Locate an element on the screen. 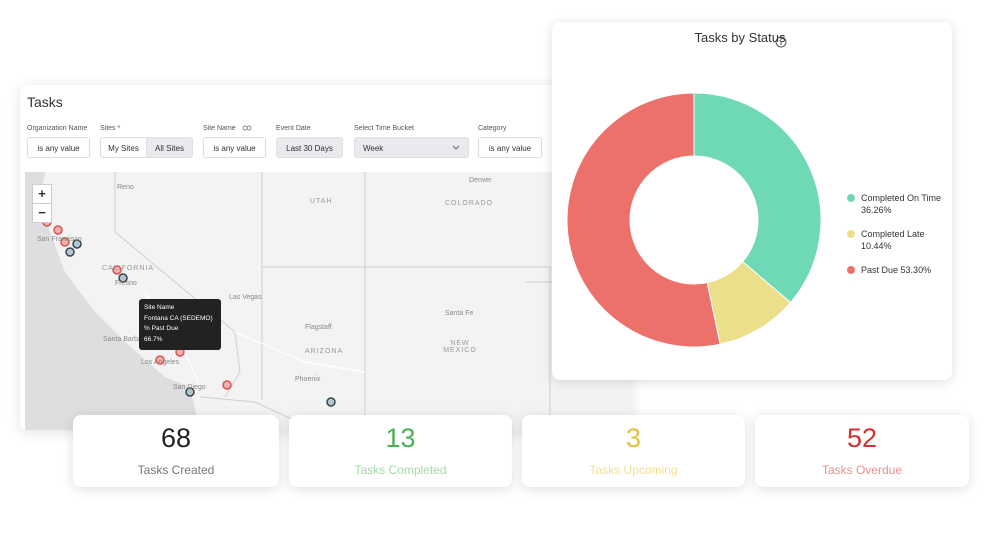 The height and width of the screenshot is (540, 999). tooltip-line: % Past Due is located at coordinates (161, 328).